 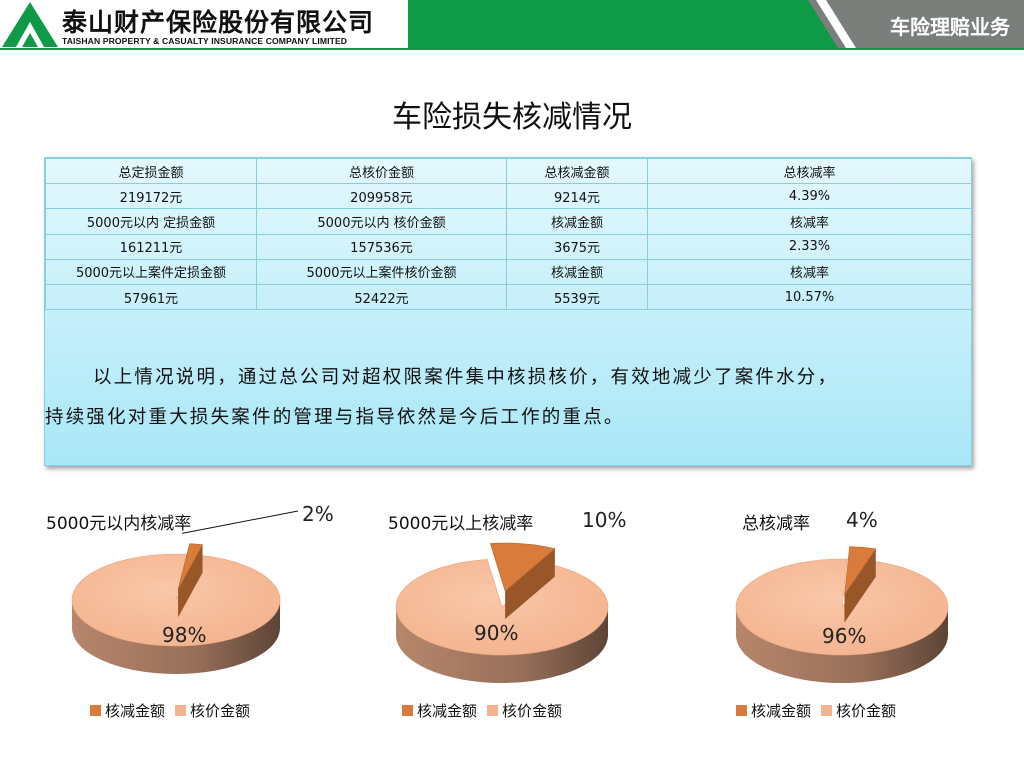 What do you see at coordinates (512, 117) in the screenshot?
I see `page-title: 车险损失核减情况` at bounding box center [512, 117].